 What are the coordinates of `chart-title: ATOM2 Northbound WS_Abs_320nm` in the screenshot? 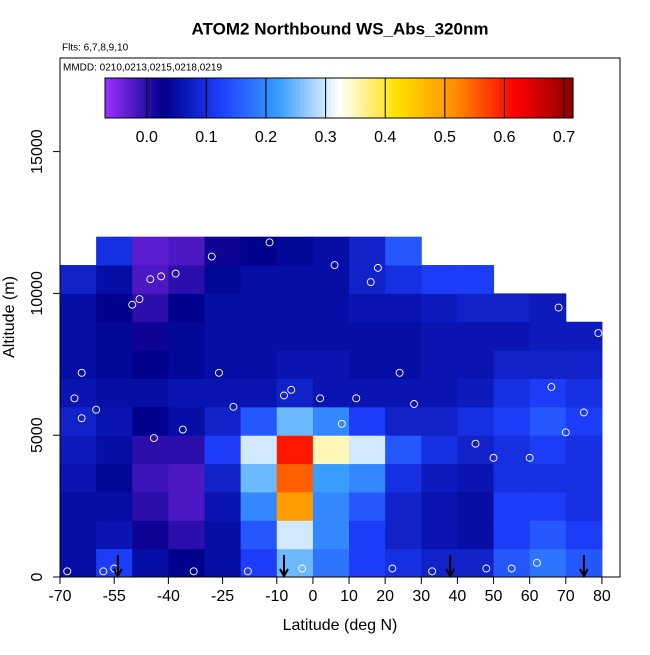 It's located at (340, 28).